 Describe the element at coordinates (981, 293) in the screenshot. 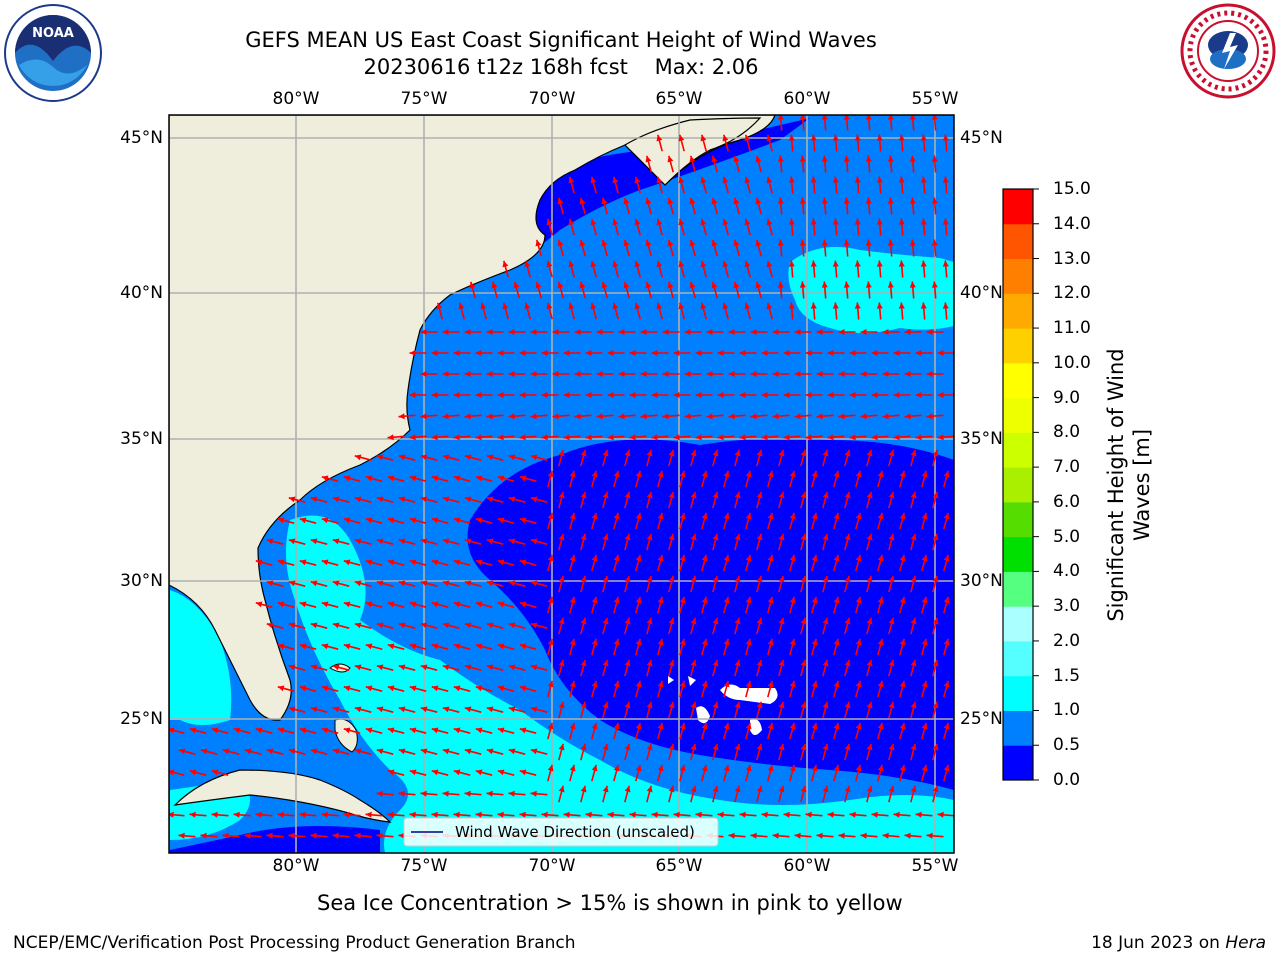

I see `lat-tick-right: 40°N` at that location.